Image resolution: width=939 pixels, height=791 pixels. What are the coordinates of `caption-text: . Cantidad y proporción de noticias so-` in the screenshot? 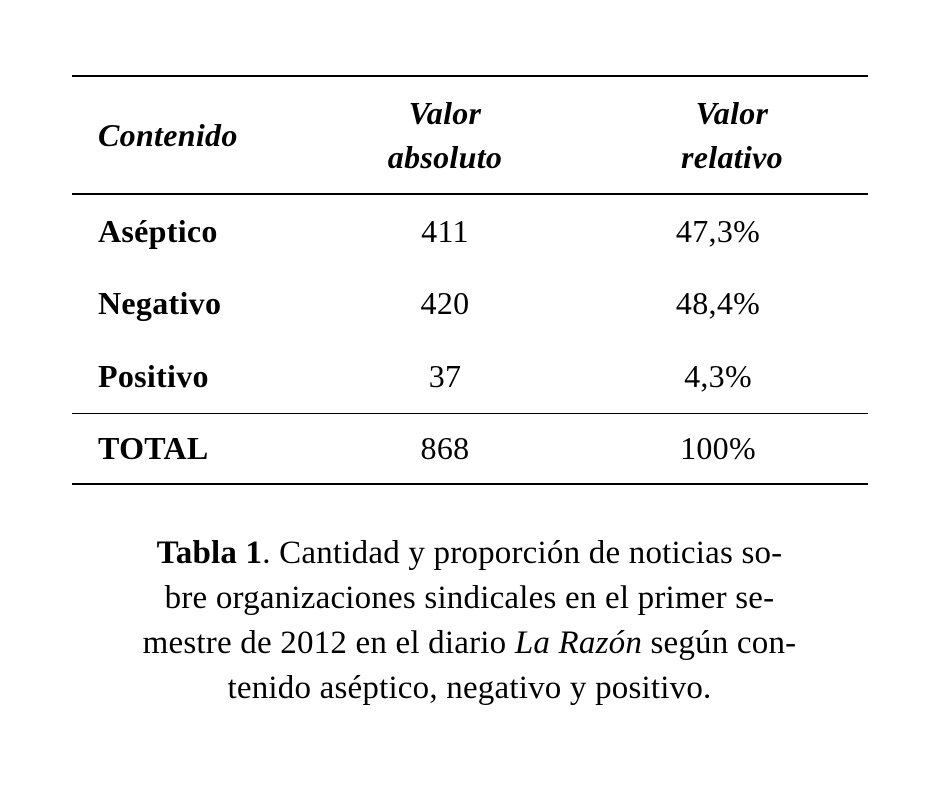 It's located at (522, 553).